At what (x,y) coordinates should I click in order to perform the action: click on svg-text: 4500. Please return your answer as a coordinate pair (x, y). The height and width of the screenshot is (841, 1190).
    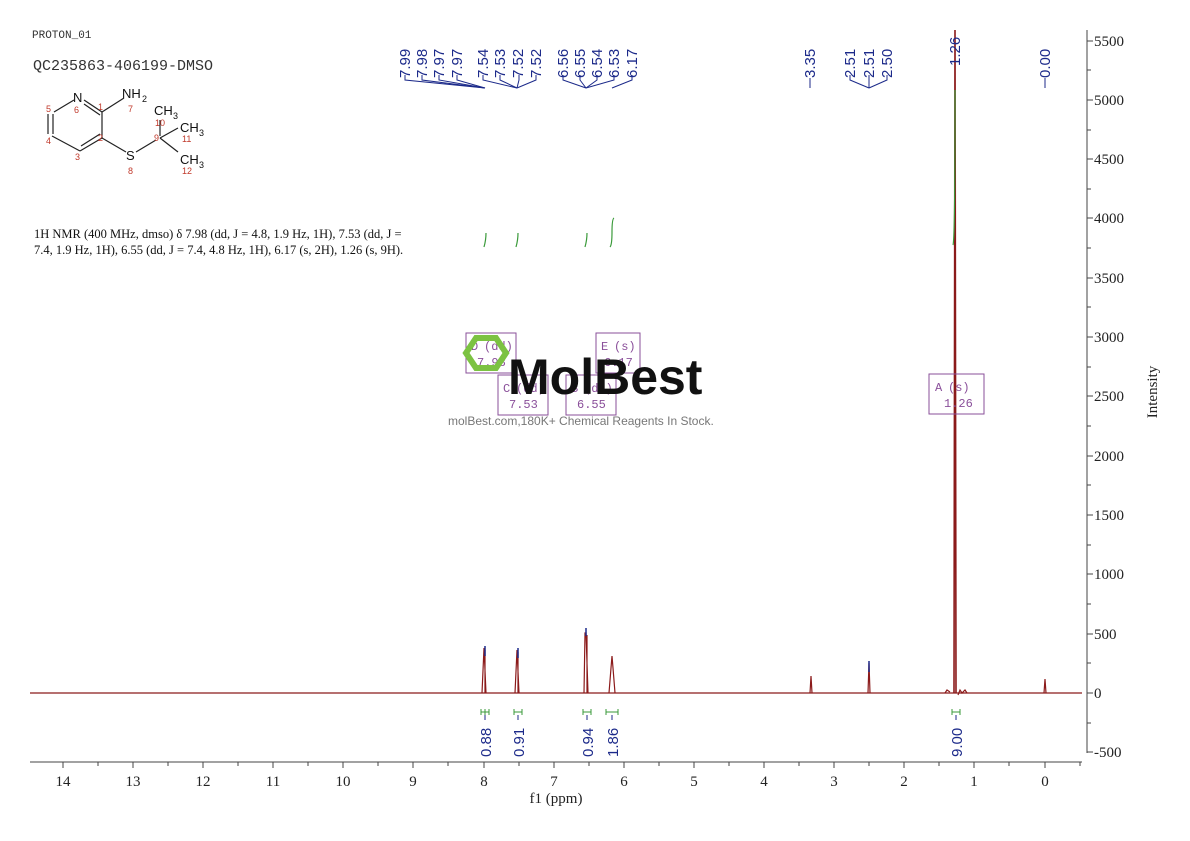
    Looking at the image, I should click on (1109, 160).